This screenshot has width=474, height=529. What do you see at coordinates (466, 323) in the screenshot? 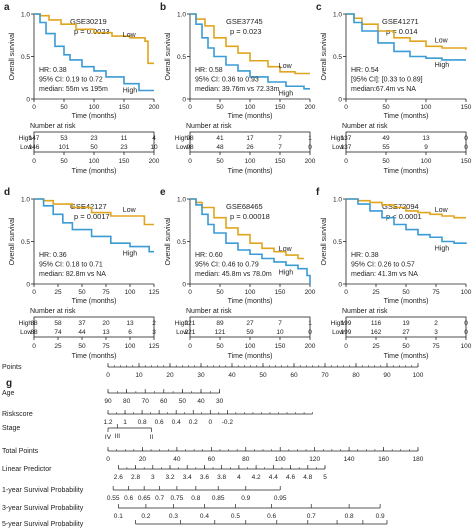
I see `risk-count-high: 0` at bounding box center [466, 323].